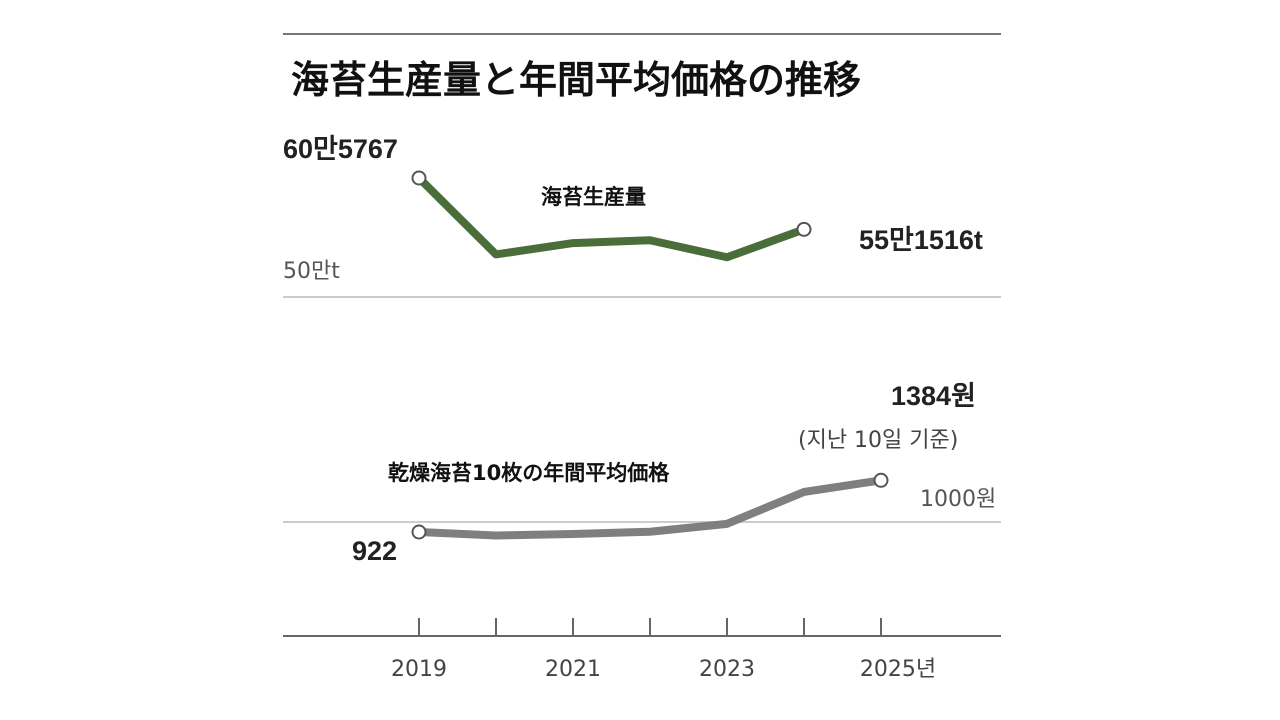  What do you see at coordinates (419, 669) in the screenshot?
I see `x-tick-label-2019: 2019` at bounding box center [419, 669].